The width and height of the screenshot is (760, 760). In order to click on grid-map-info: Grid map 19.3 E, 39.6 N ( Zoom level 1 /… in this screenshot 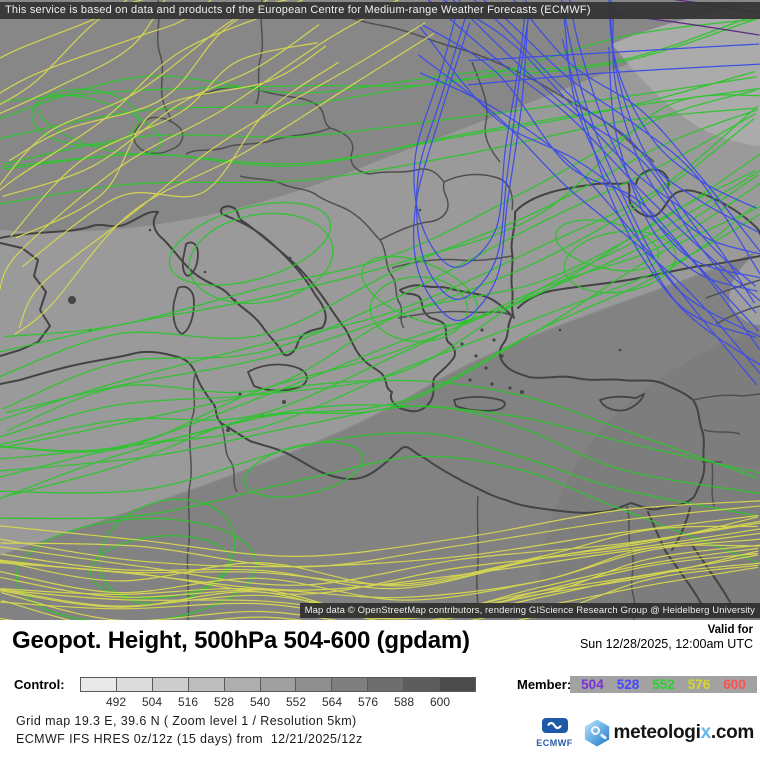, I will do `click(186, 721)`.